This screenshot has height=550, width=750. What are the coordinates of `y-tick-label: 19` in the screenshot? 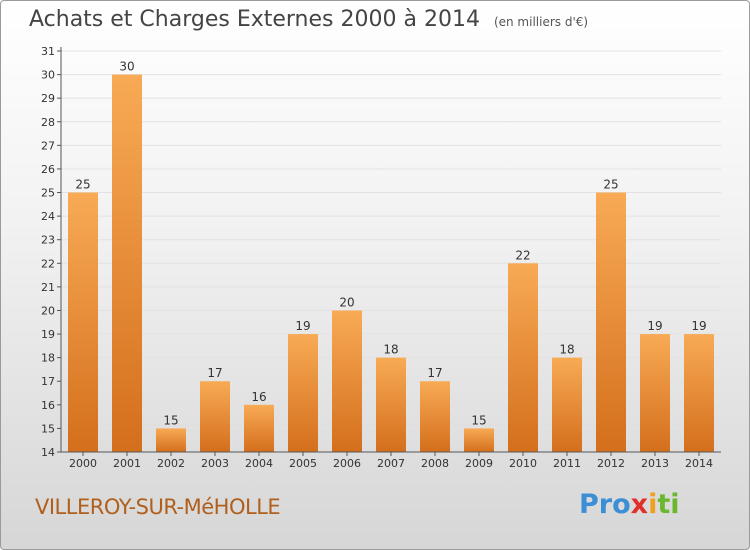 It's located at (48, 334).